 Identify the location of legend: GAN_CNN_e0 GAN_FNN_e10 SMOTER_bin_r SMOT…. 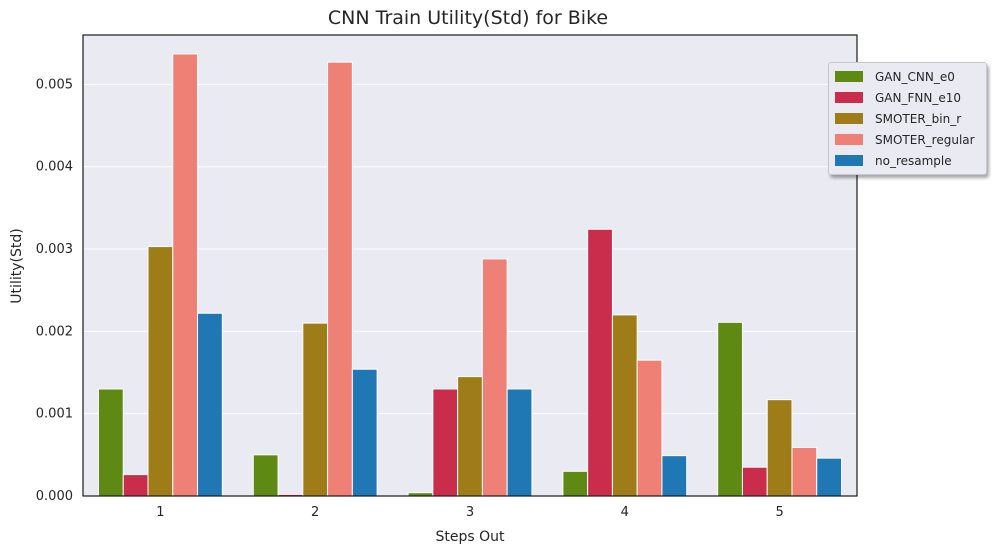
(907, 118).